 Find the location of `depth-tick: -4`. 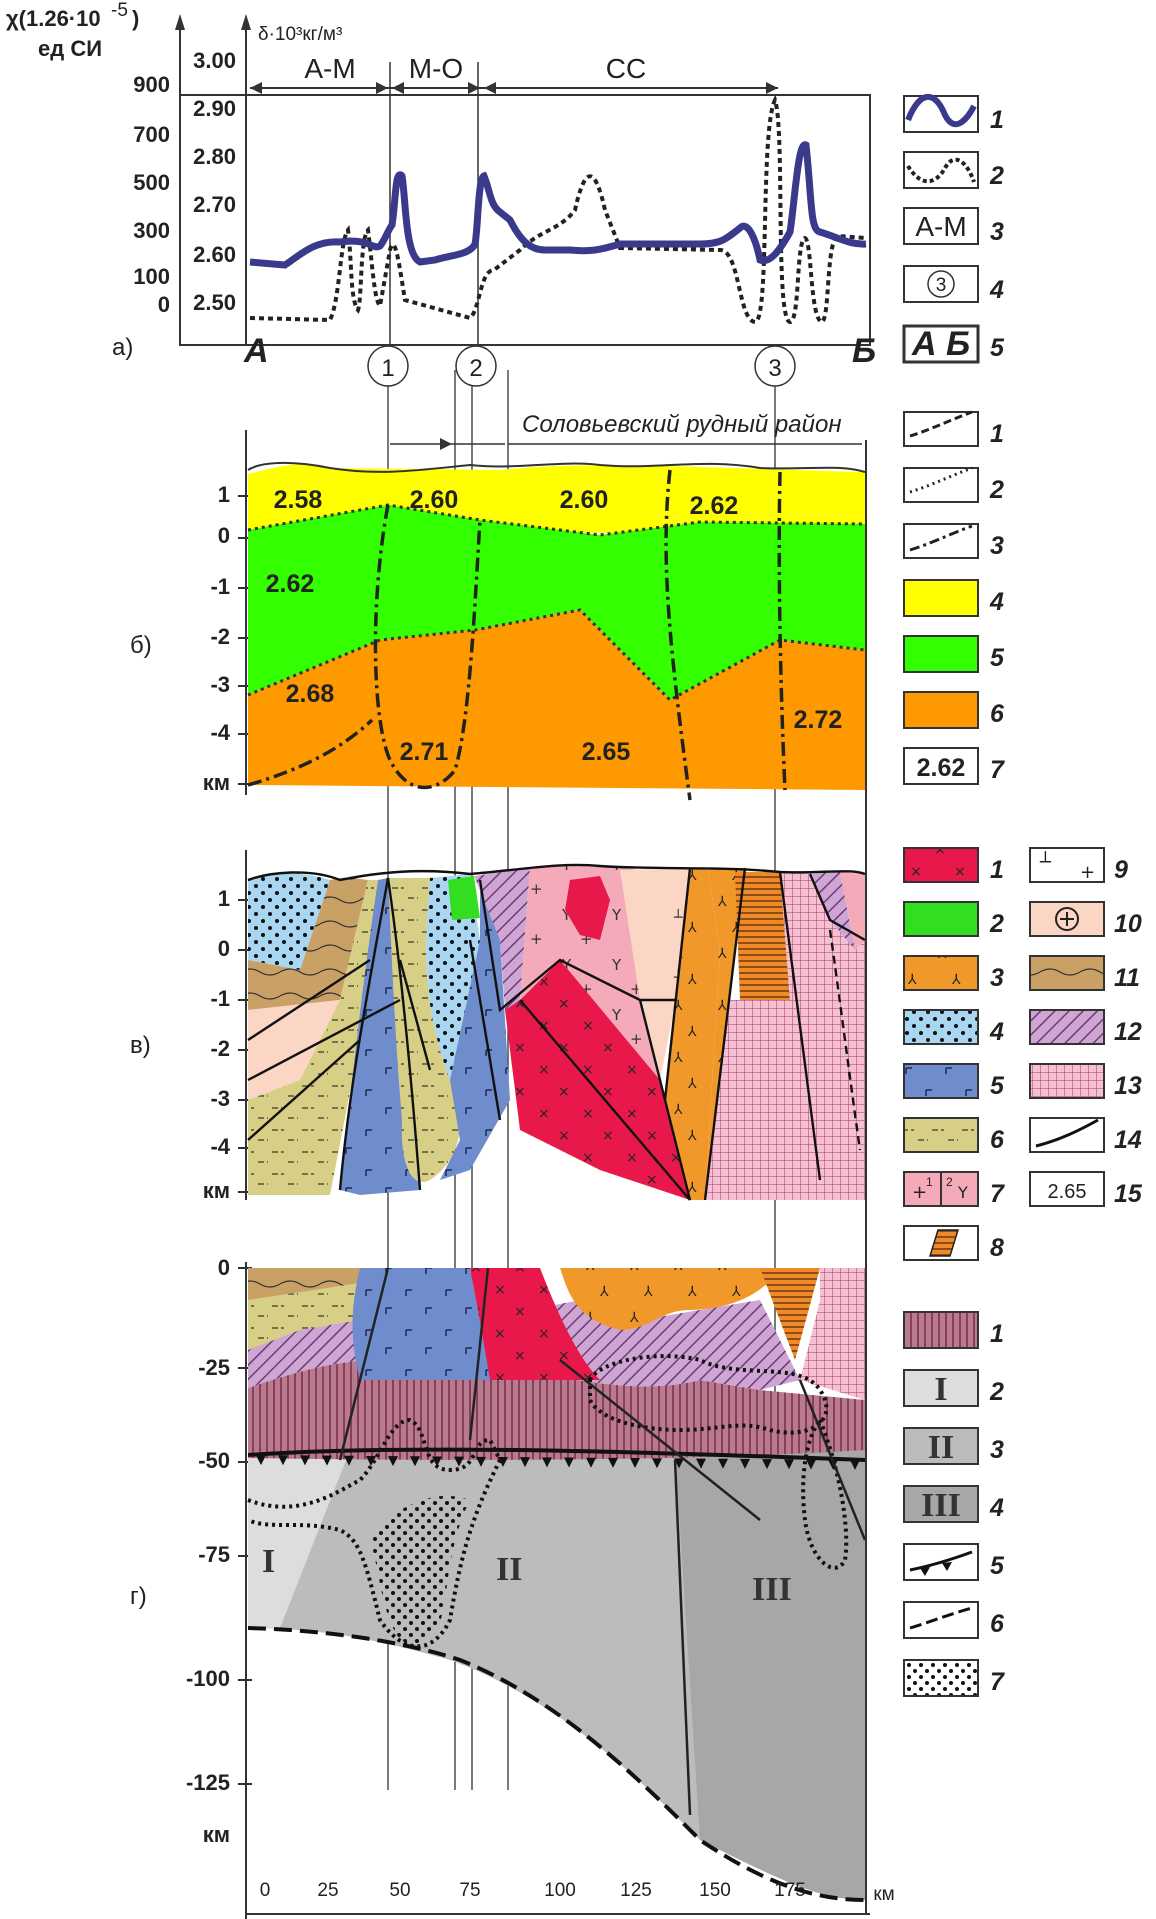

depth-tick: -4 is located at coordinates (220, 1146).